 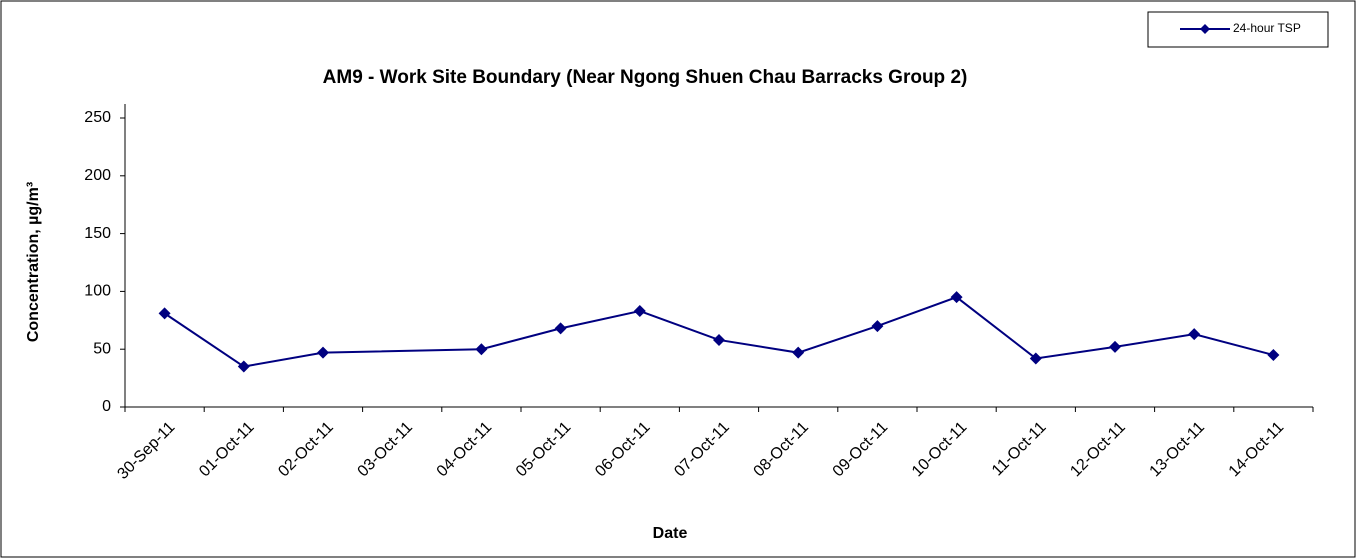 I want to click on legend-marker, so click(x=1205, y=29).